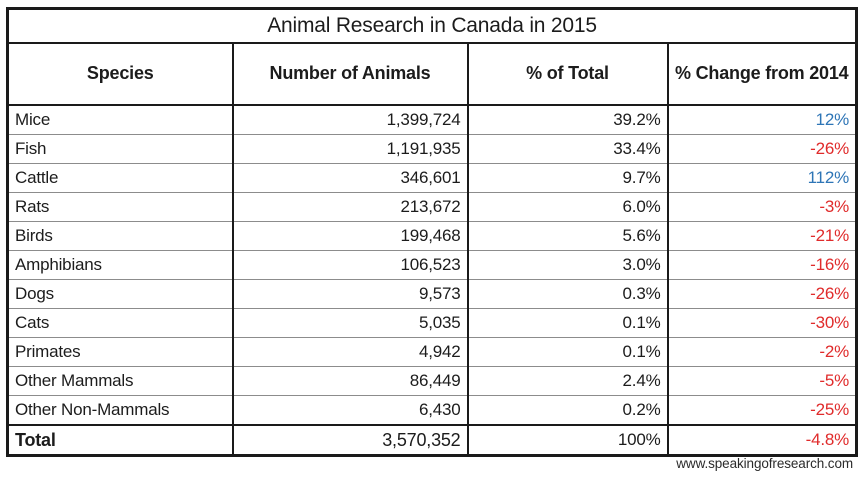 This screenshot has height=478, width=863. I want to click on table-row: Rats 213,672 6.0% -3%, so click(432, 207).